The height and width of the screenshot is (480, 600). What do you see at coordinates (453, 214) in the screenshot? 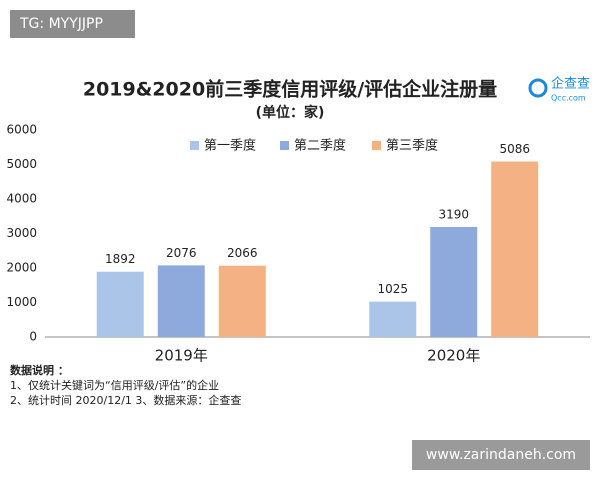
I see `value-label: 3190` at bounding box center [453, 214].